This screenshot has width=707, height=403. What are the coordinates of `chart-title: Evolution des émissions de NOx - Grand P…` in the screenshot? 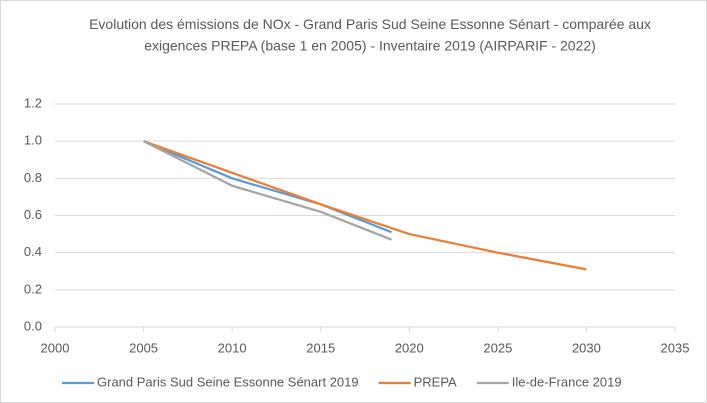 It's located at (370, 35).